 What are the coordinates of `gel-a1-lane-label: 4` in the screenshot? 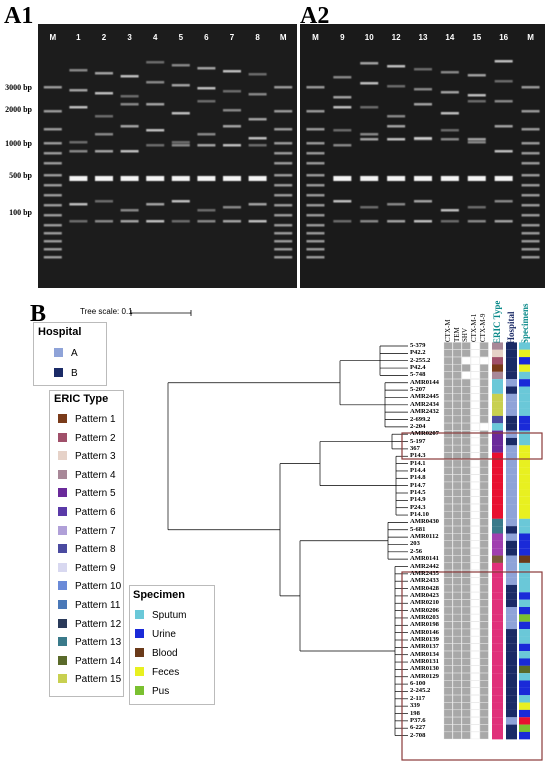 It's located at (155, 37).